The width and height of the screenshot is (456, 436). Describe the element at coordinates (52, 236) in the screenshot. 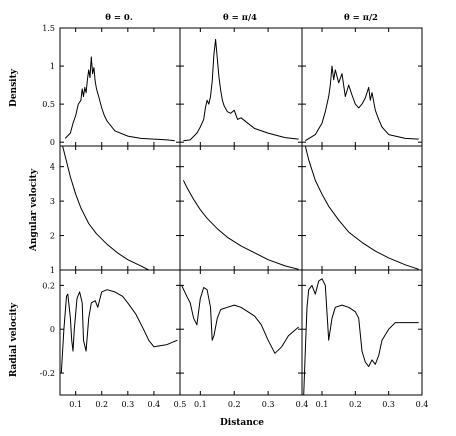

I see `y-tick-label: 2` at that location.